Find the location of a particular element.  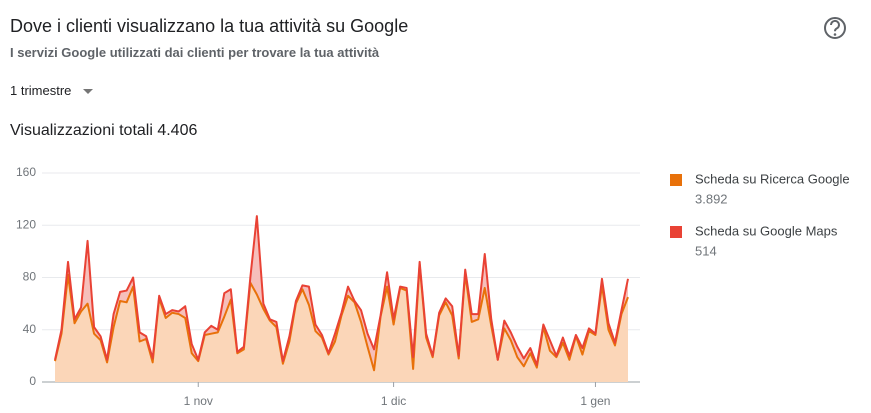

y-tick-label: 160 is located at coordinates (26, 172).